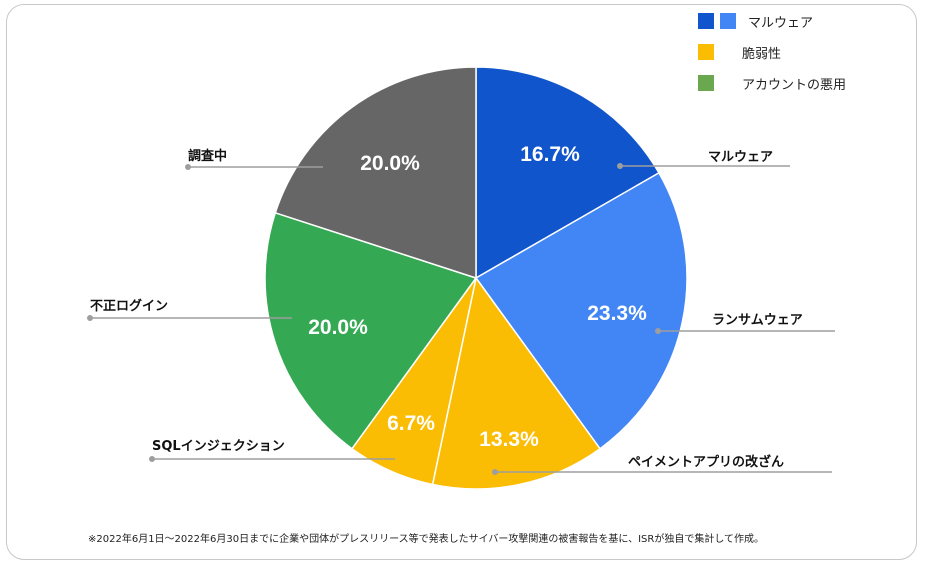 This screenshot has width=927, height=568. I want to click on legend-swatch-malware-dark, so click(706, 21).